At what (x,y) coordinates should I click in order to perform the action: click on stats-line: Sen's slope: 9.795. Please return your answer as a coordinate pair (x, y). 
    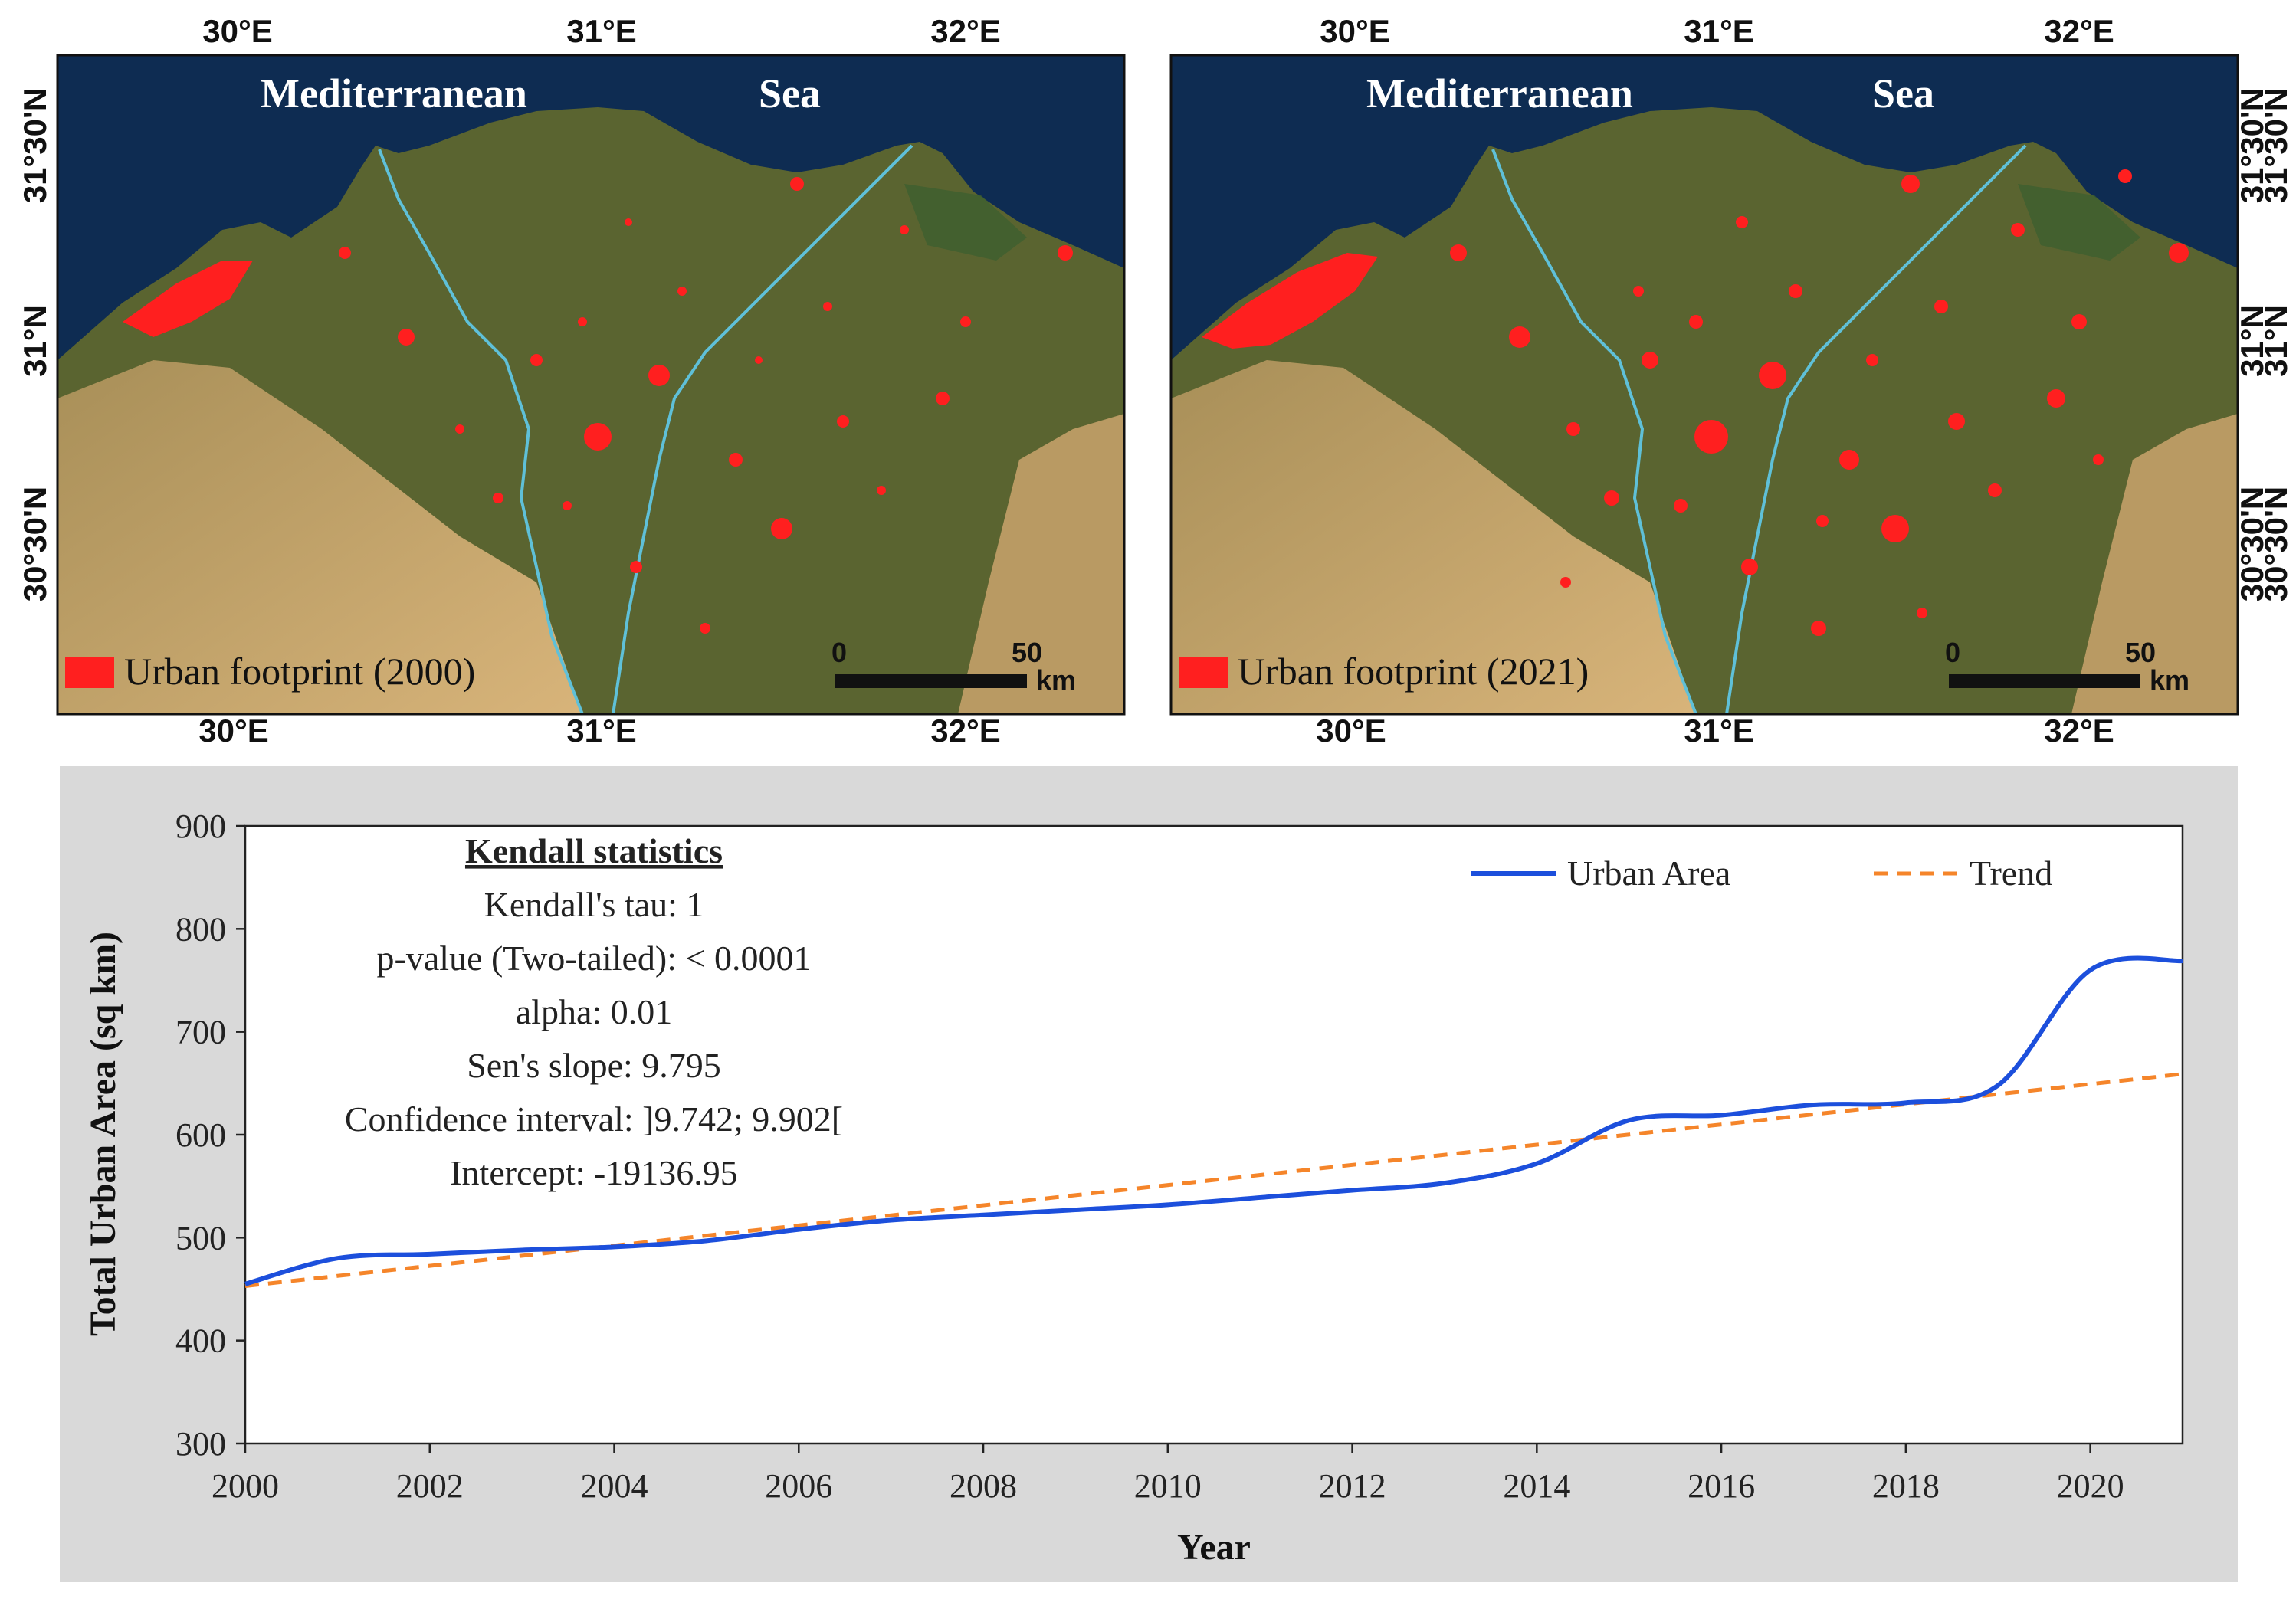
    Looking at the image, I should click on (594, 1065).